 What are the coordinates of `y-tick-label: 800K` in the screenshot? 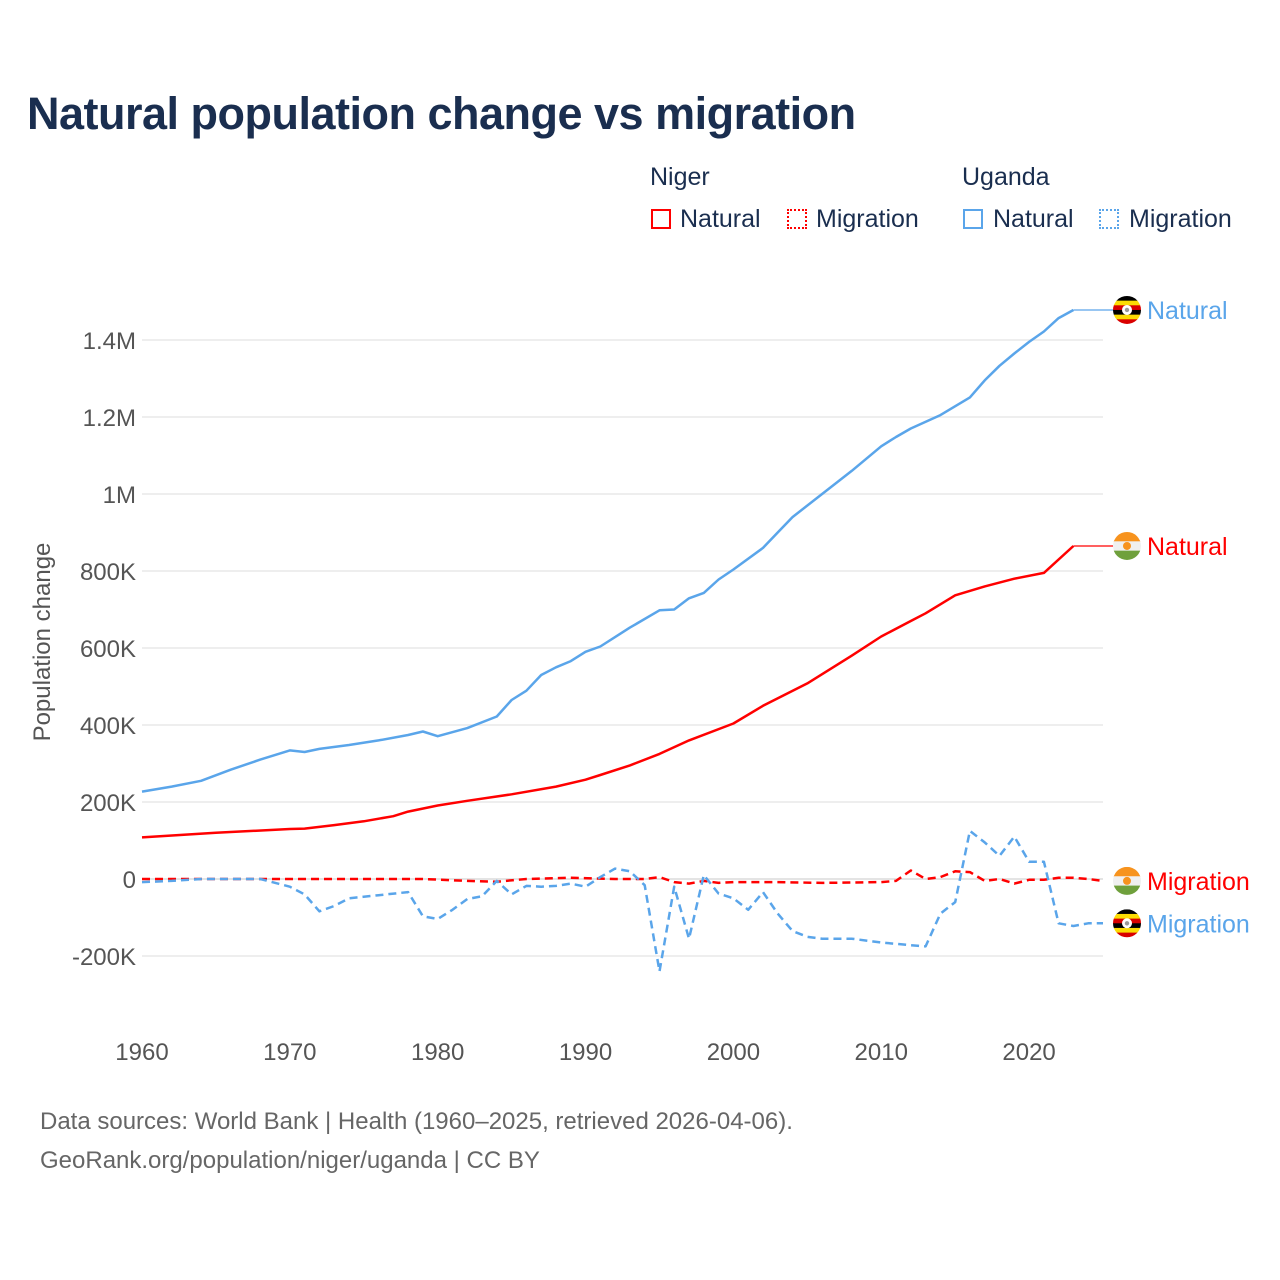 It's located at (108, 572).